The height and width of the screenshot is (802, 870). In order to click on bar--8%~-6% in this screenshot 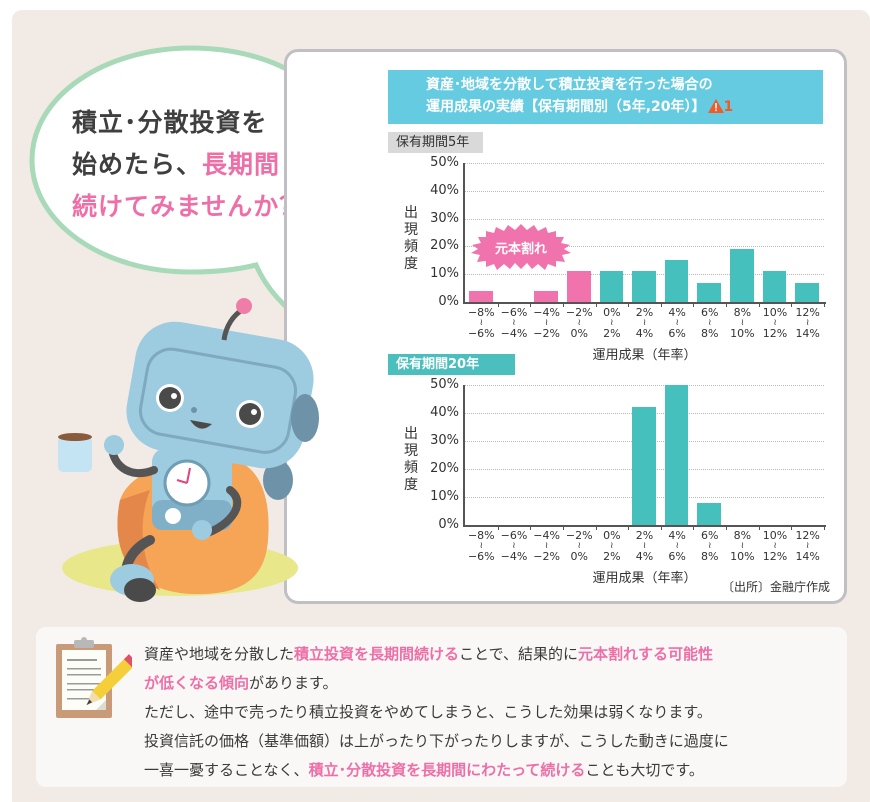, I will do `click(481, 296)`.